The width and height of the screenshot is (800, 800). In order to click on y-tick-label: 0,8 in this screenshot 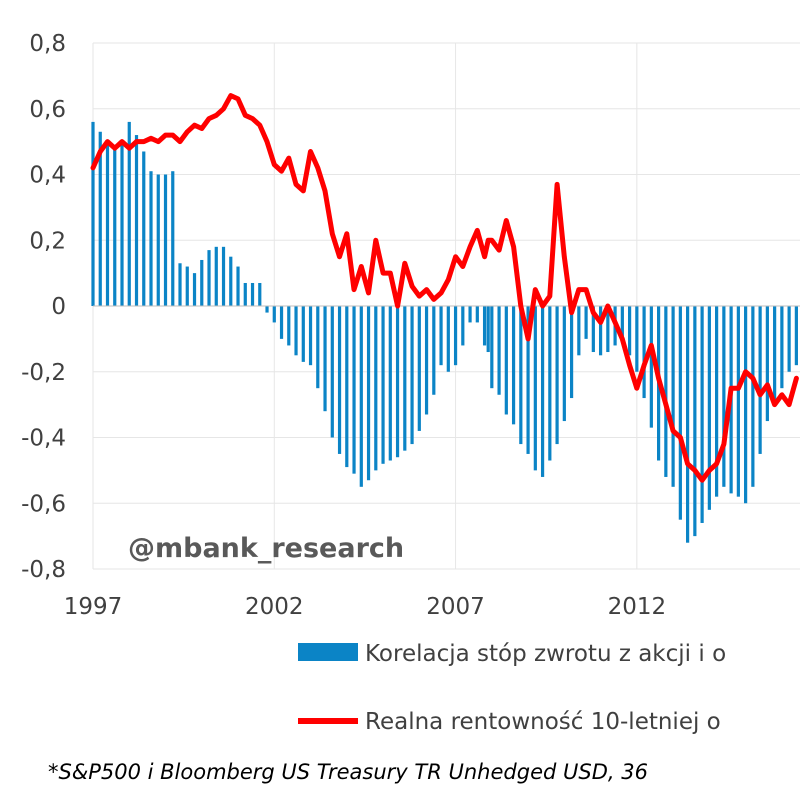, I will do `click(47, 44)`.